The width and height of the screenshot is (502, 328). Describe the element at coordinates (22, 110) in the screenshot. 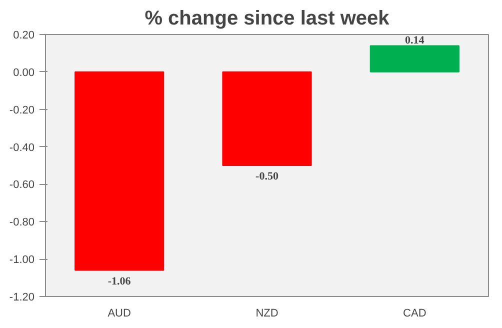

I see `y-tick-label: -0.20` at that location.